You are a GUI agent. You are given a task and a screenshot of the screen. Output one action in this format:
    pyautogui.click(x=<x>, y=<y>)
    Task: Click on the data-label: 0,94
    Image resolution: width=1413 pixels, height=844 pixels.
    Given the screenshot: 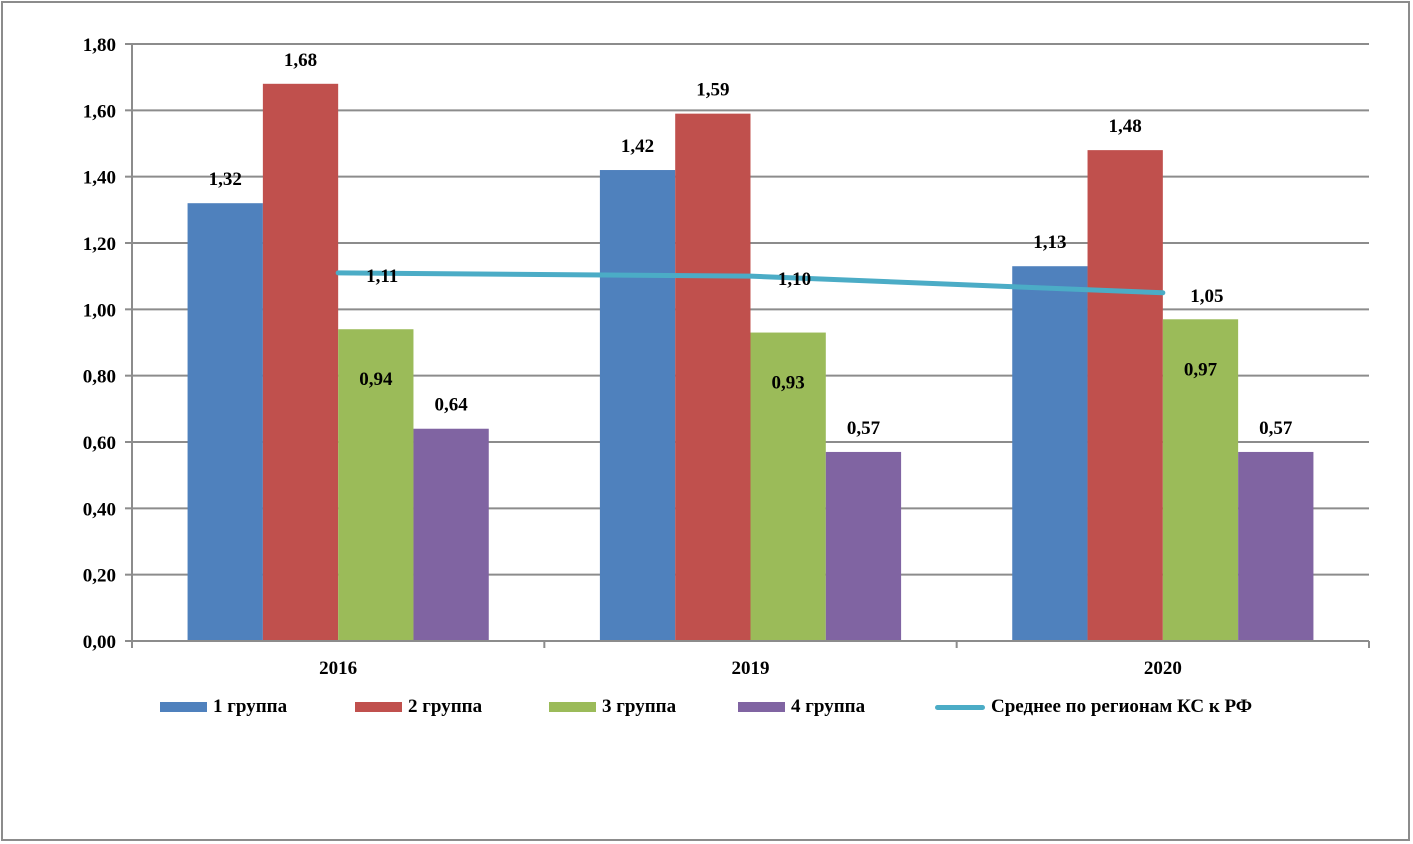 What is the action you would take?
    pyautogui.click(x=376, y=379)
    